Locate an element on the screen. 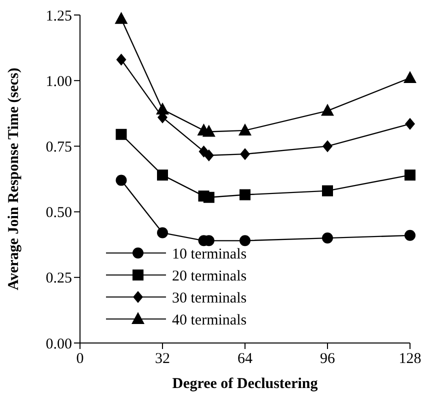  y-tick-label: 0.50 is located at coordinates (59, 213).